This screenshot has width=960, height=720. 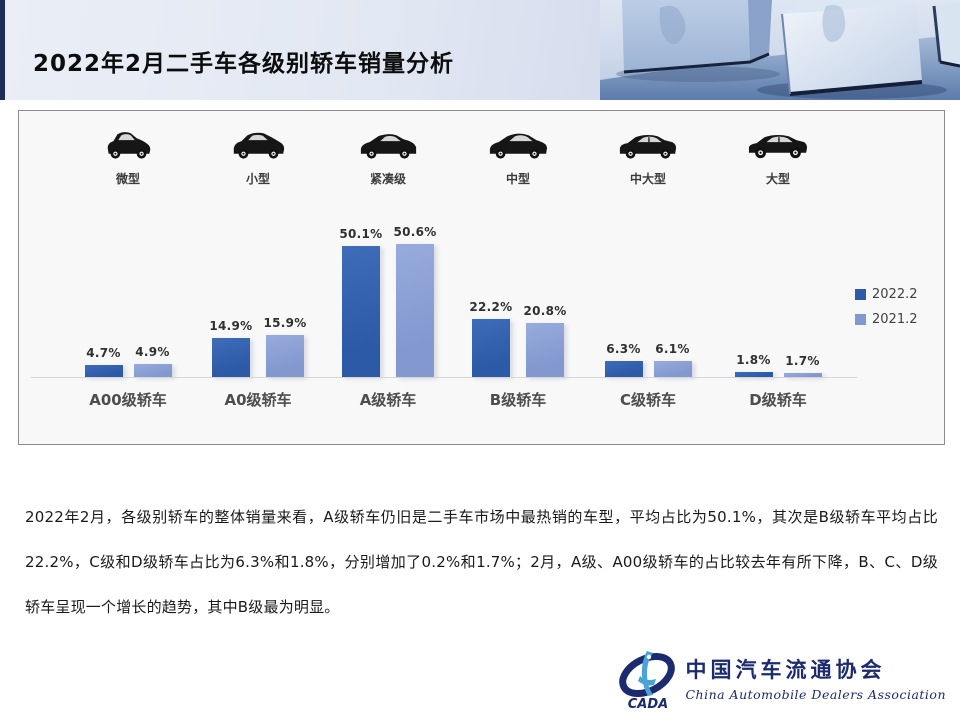 What do you see at coordinates (258, 400) in the screenshot?
I see `category-label: A0级轿车` at bounding box center [258, 400].